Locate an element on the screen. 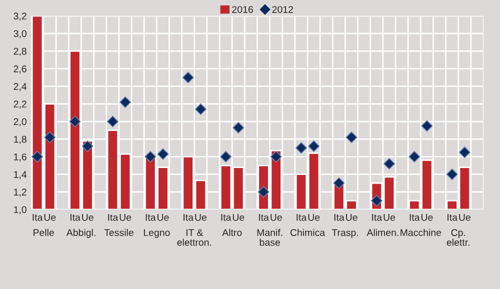 The image size is (500, 289). y-tick-label: 1,0 is located at coordinates (20, 210).